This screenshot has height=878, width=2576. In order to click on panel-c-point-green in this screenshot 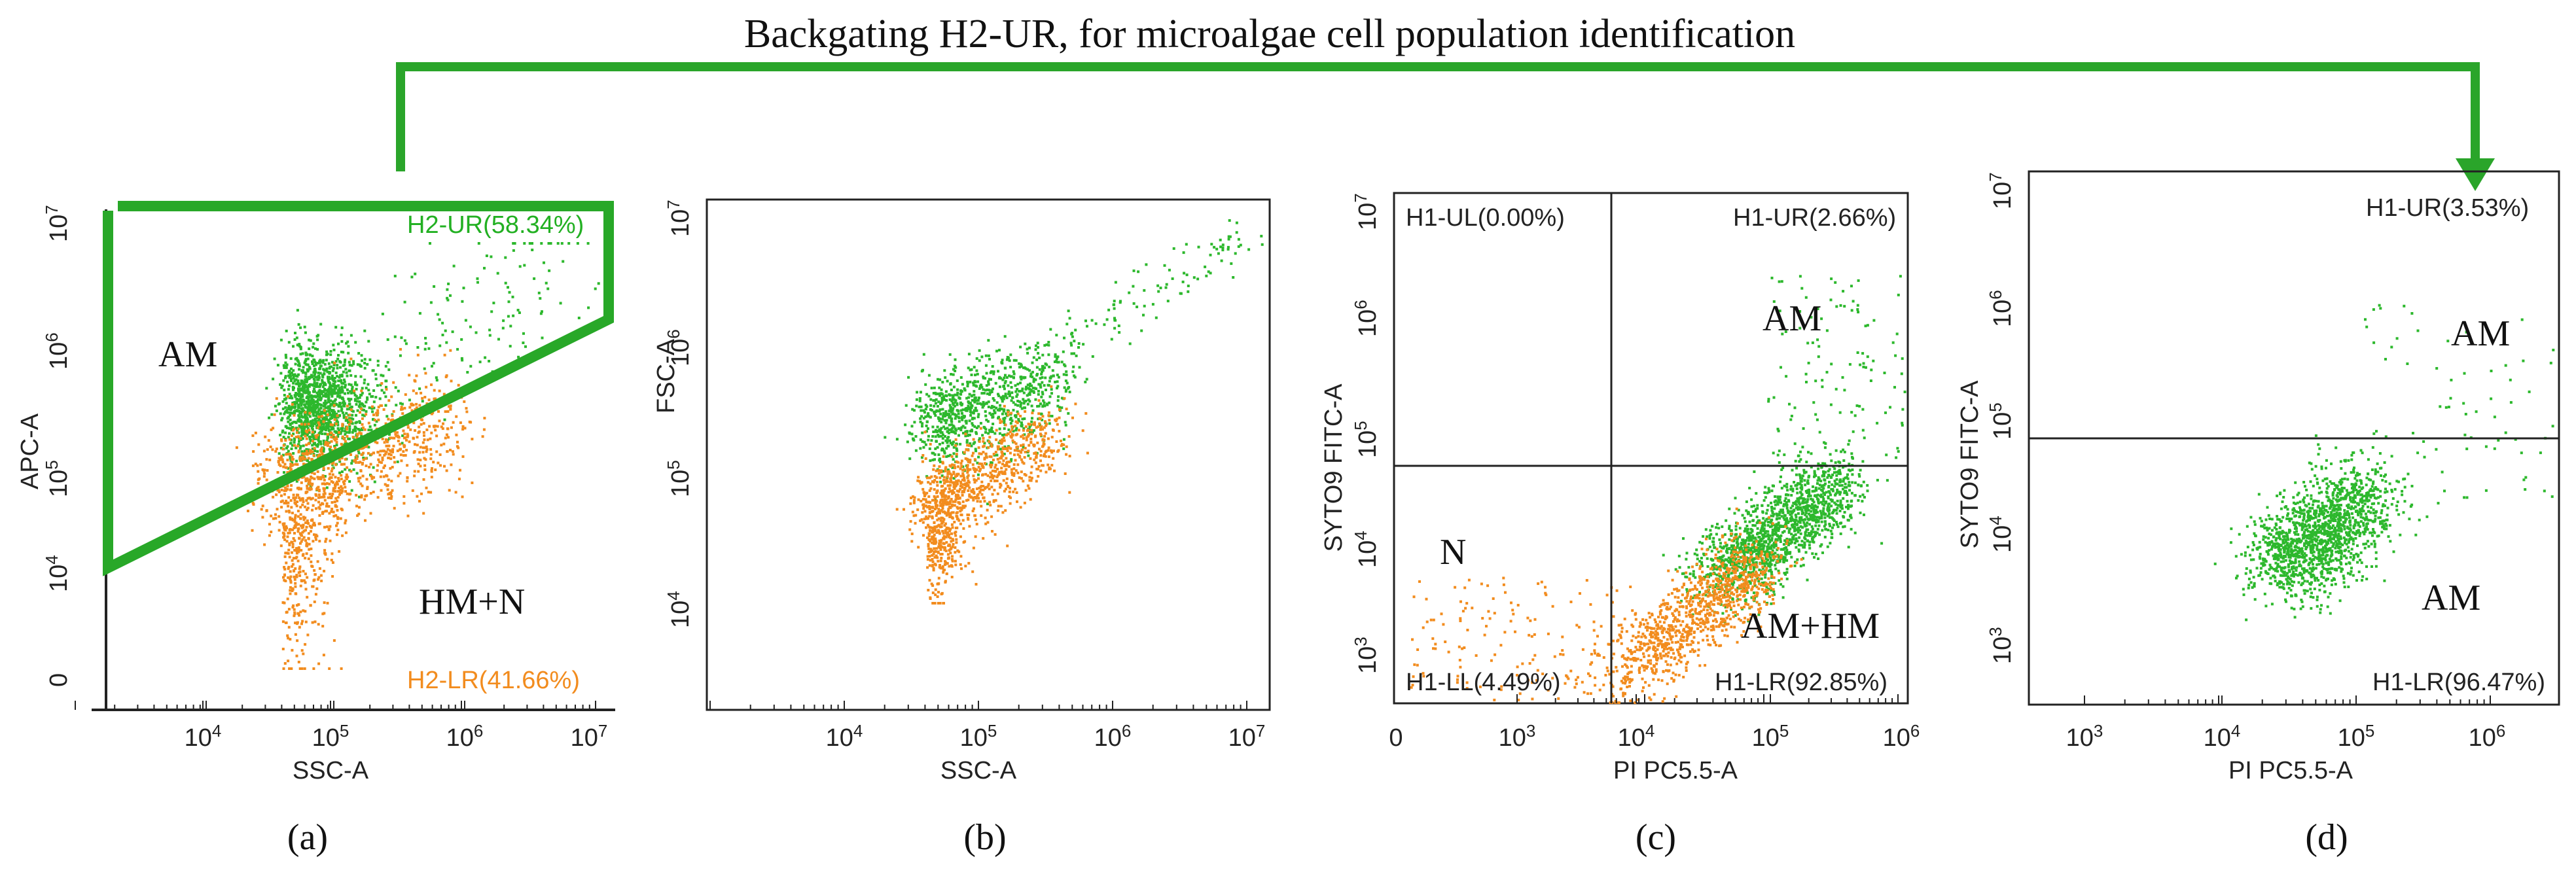, I will do `click(1720, 546)`.